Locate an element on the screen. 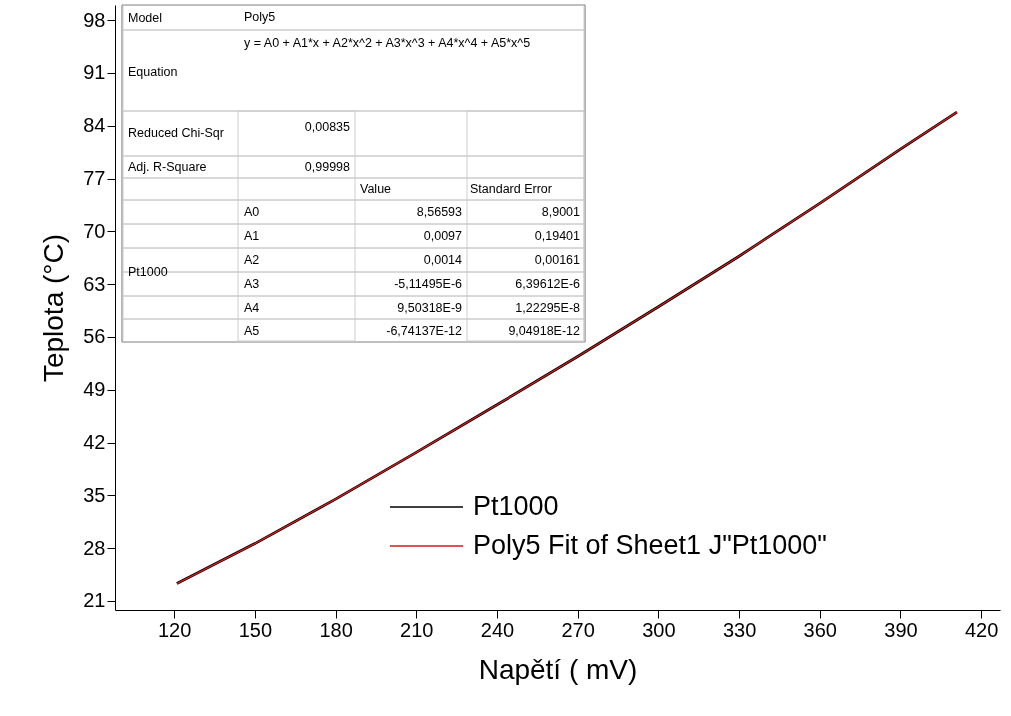 Image resolution: width=1011 pixels, height=716 pixels. x-tick-label: 420 is located at coordinates (981, 629).